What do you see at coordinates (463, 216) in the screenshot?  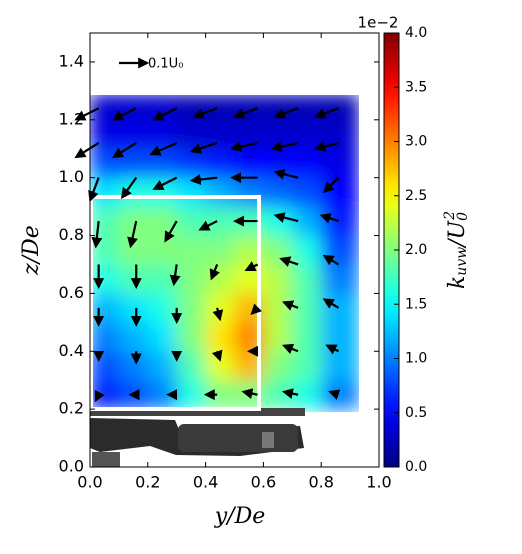 I see `cb-label-part: 0` at bounding box center [463, 216].